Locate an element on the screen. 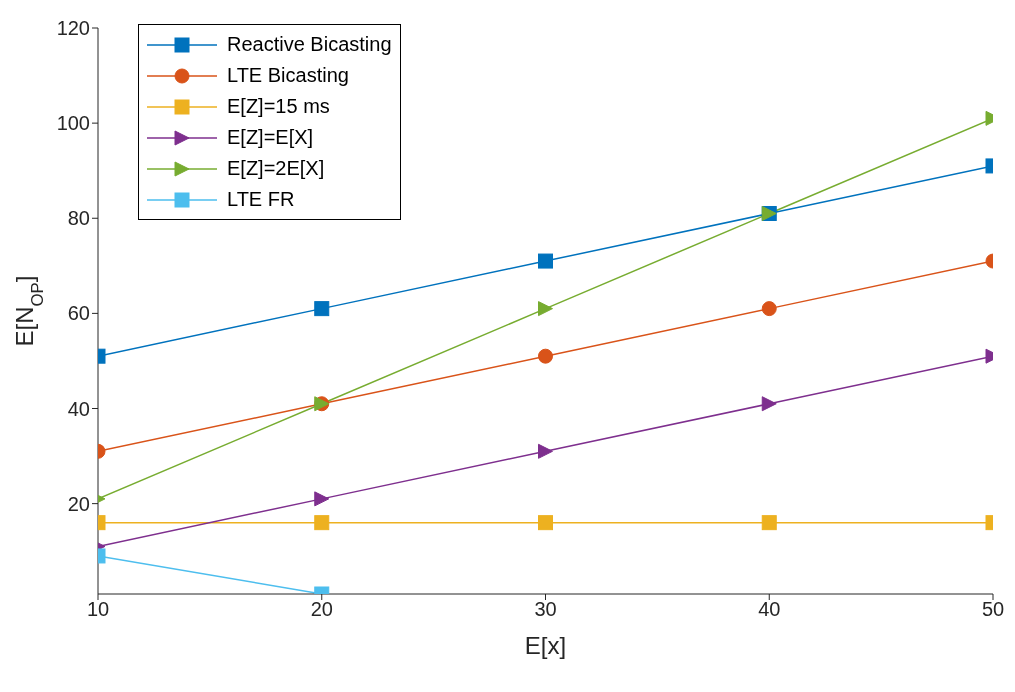  x-tick-label: 50 is located at coordinates (993, 609).